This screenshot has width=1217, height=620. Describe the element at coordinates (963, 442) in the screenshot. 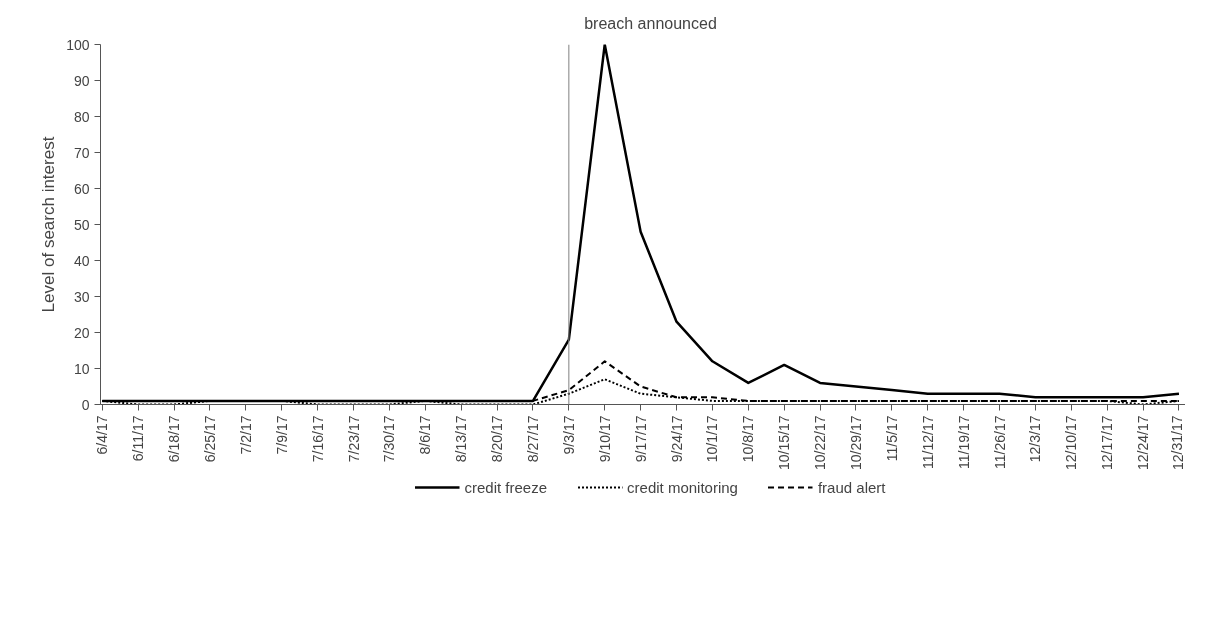

I see `x-tick-label: 11/19/17` at that location.